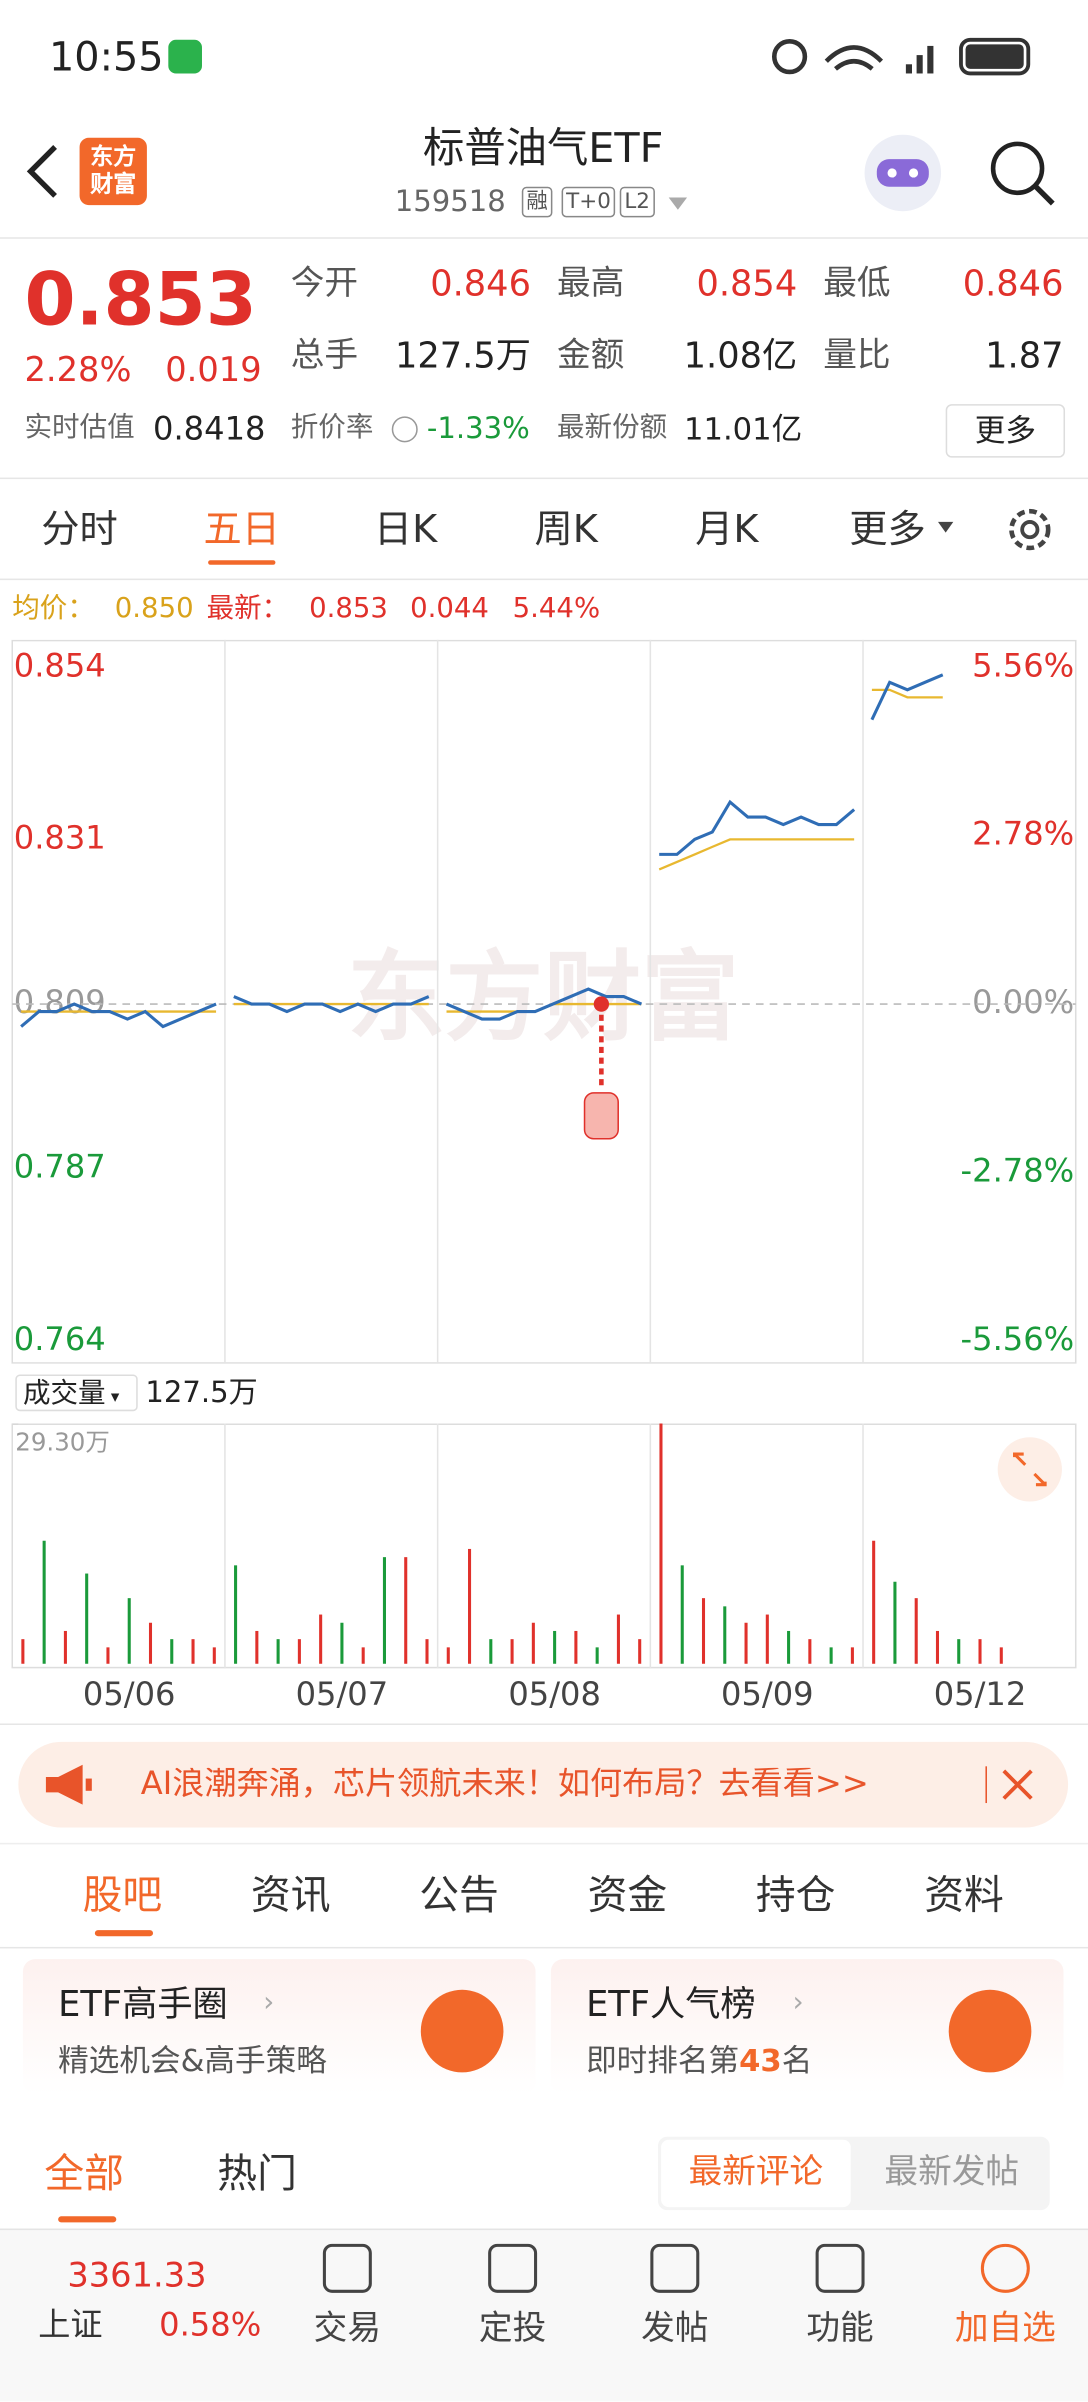  Describe the element at coordinates (242, 562) in the screenshot. I see `tab-underline` at that location.